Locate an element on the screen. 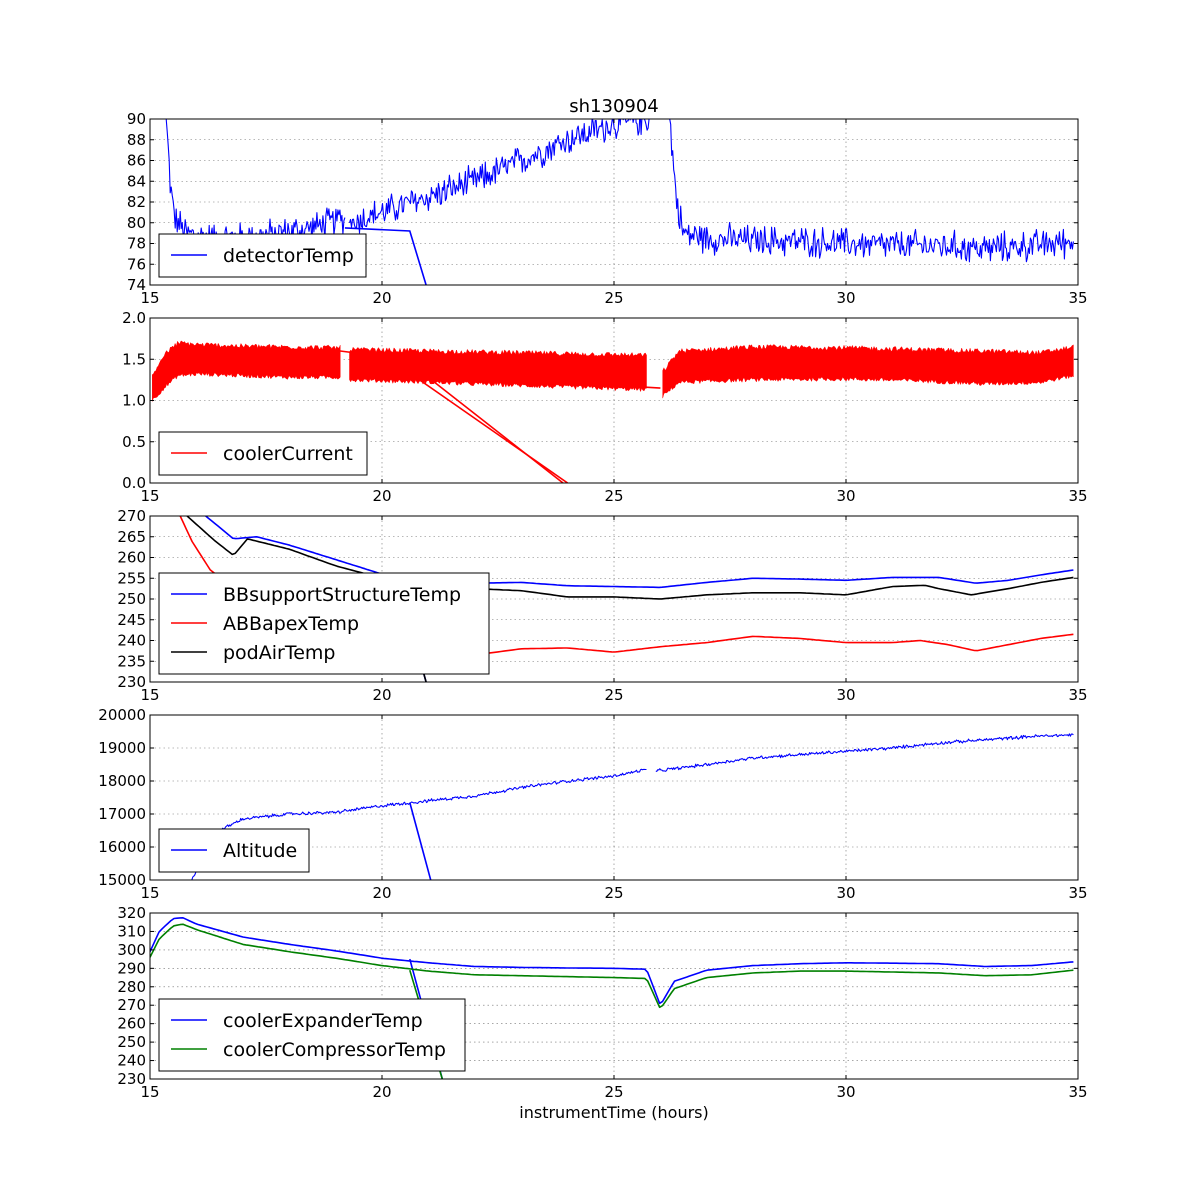 Image resolution: width=1200 pixels, height=1200 pixels. y-tick-label: 265 is located at coordinates (131, 537).